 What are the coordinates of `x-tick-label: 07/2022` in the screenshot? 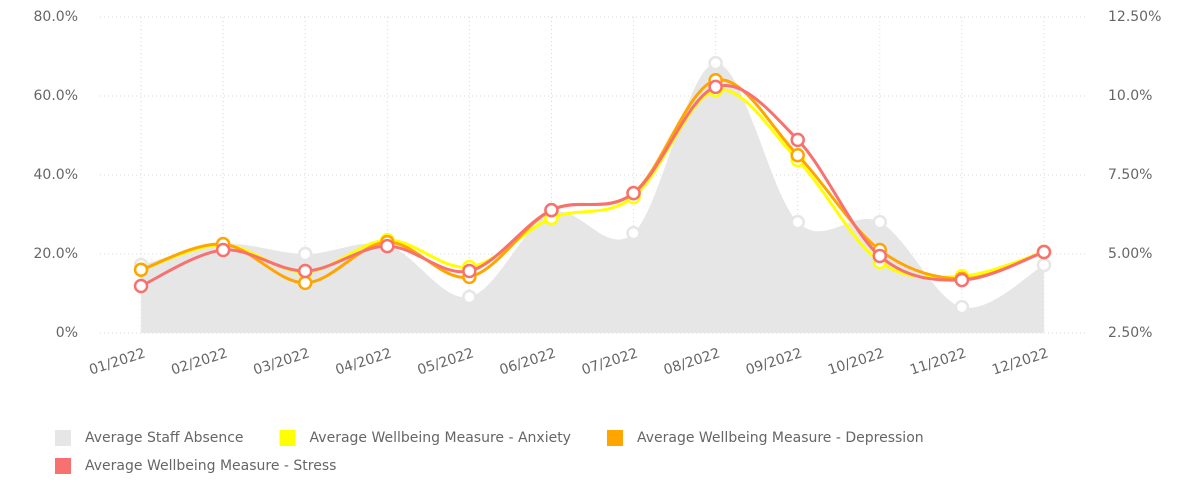 It's located at (610, 361).